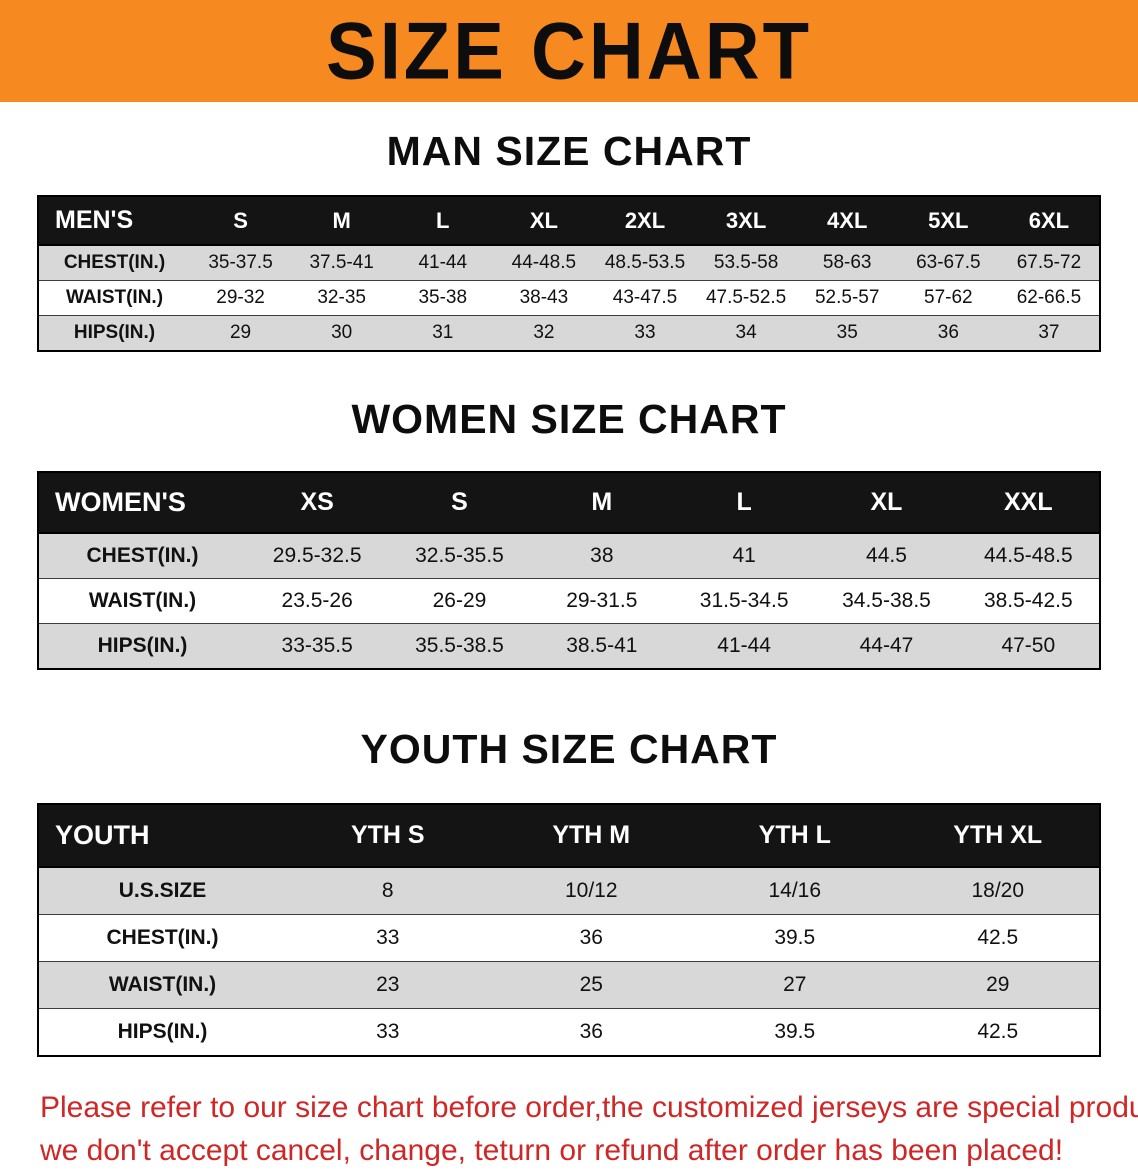 The image size is (1138, 1172). What do you see at coordinates (387, 835) in the screenshot?
I see `size-header-cell: YTH S` at bounding box center [387, 835].